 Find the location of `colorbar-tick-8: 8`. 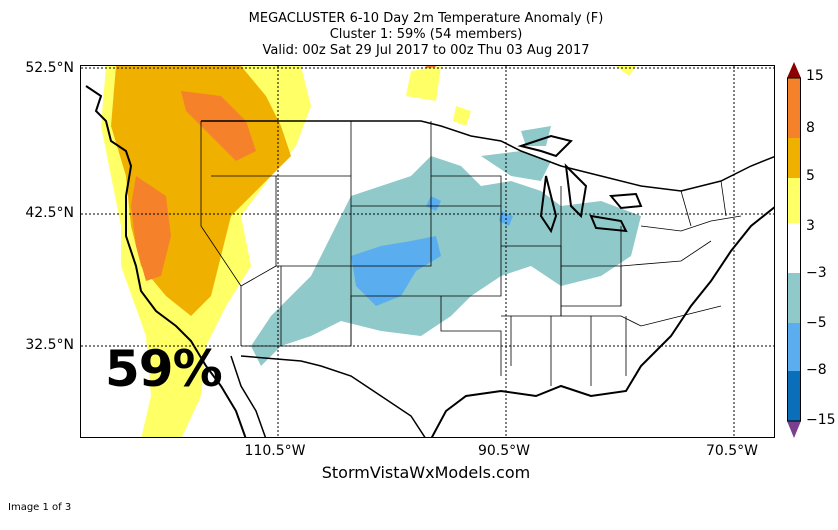

colorbar-tick-8: 8 is located at coordinates (810, 128).